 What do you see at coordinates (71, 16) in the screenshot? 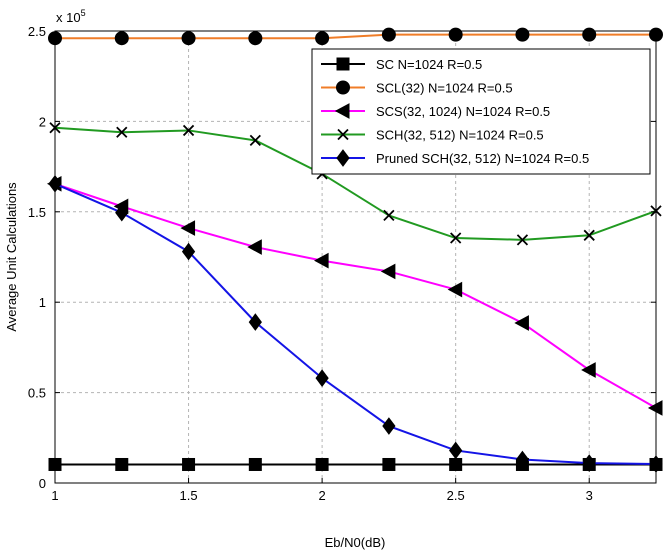
I see `y-exponent-label: x 105` at bounding box center [71, 16].